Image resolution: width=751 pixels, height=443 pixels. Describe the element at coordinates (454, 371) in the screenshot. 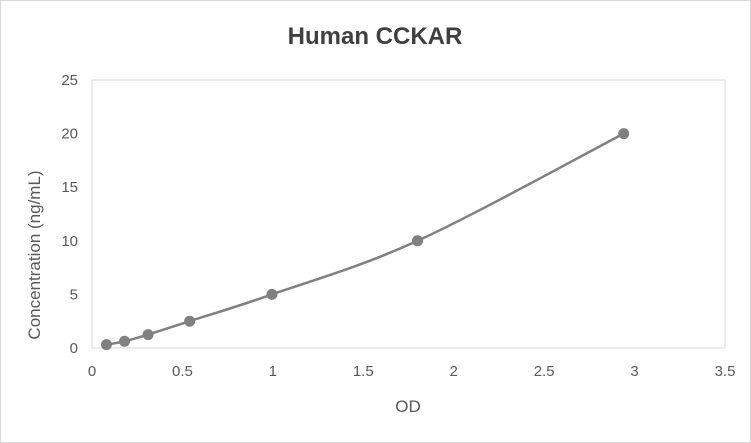

I see `x-tick-label: 2` at that location.